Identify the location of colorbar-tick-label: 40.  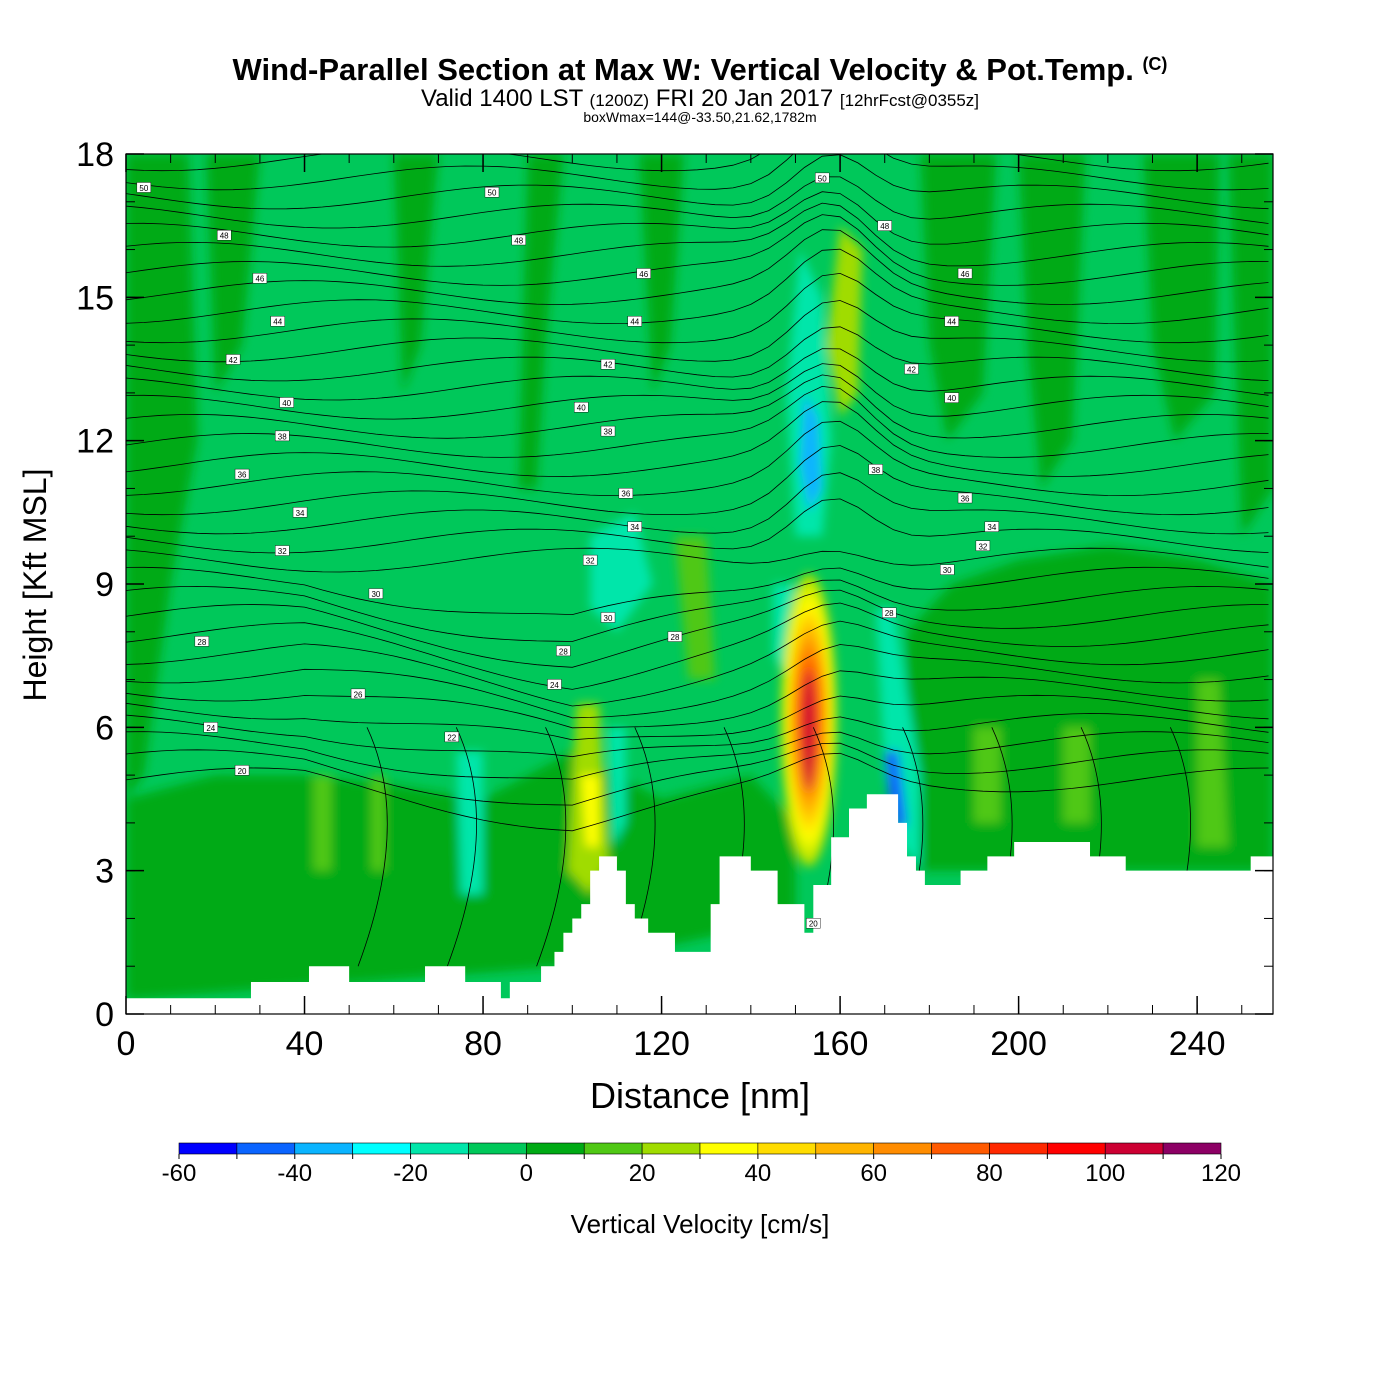
(758, 1173).